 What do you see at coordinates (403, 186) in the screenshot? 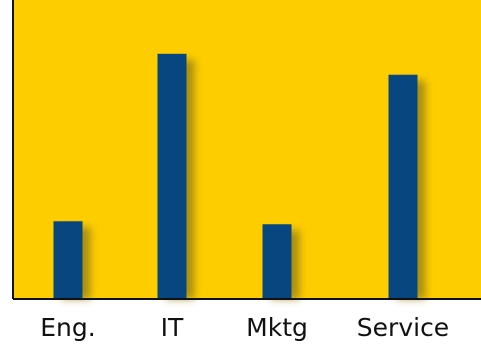
I see `bar-service` at bounding box center [403, 186].